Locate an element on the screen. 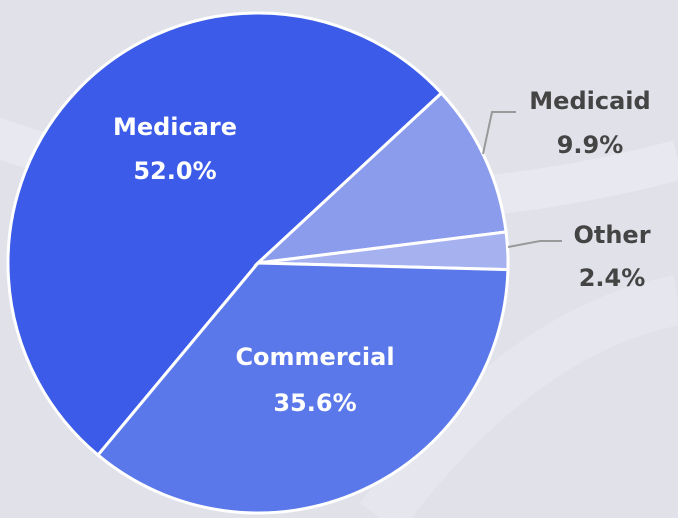 Image resolution: width=678 pixels, height=518 pixels. value-label: 9.9% is located at coordinates (590, 145).